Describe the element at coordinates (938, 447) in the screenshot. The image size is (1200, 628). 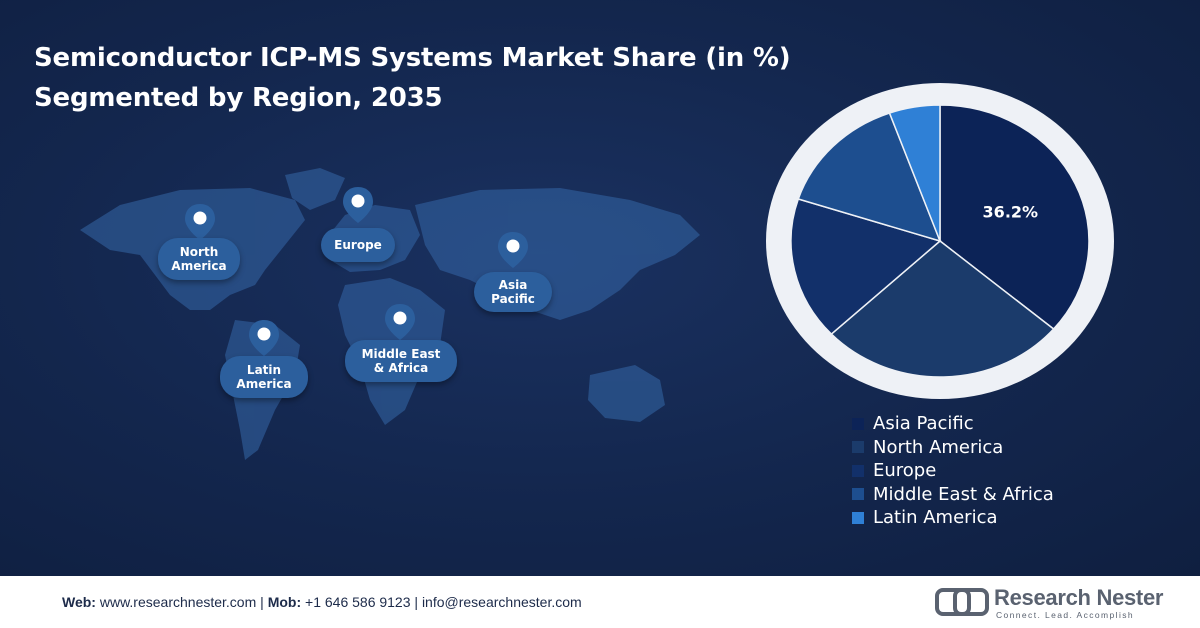
I see `legend-label: North America` at that location.